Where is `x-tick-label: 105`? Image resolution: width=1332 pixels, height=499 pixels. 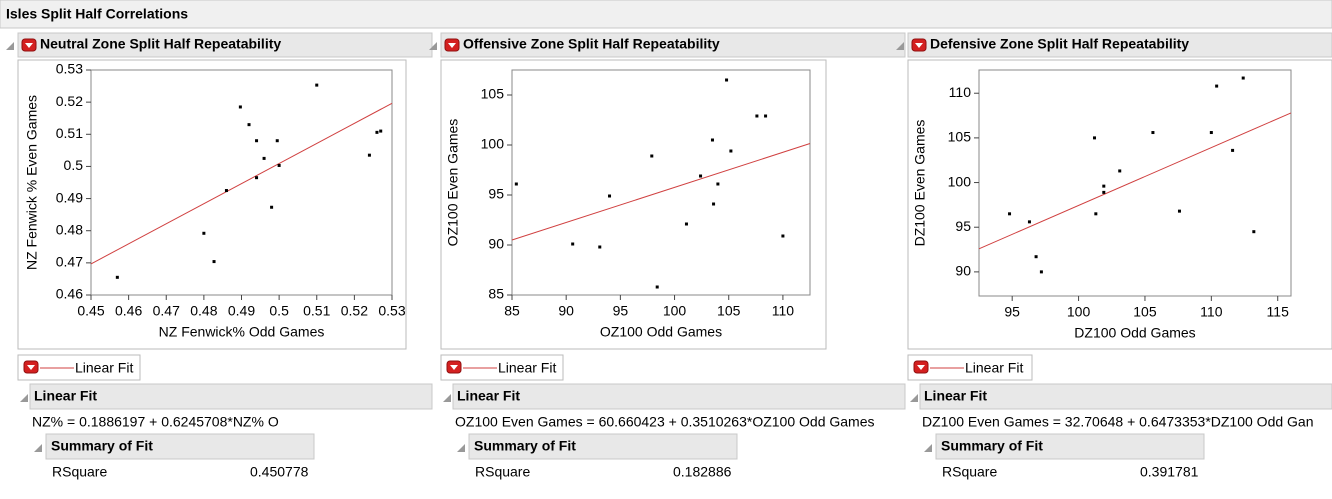
x-tick-label: 105 is located at coordinates (729, 311).